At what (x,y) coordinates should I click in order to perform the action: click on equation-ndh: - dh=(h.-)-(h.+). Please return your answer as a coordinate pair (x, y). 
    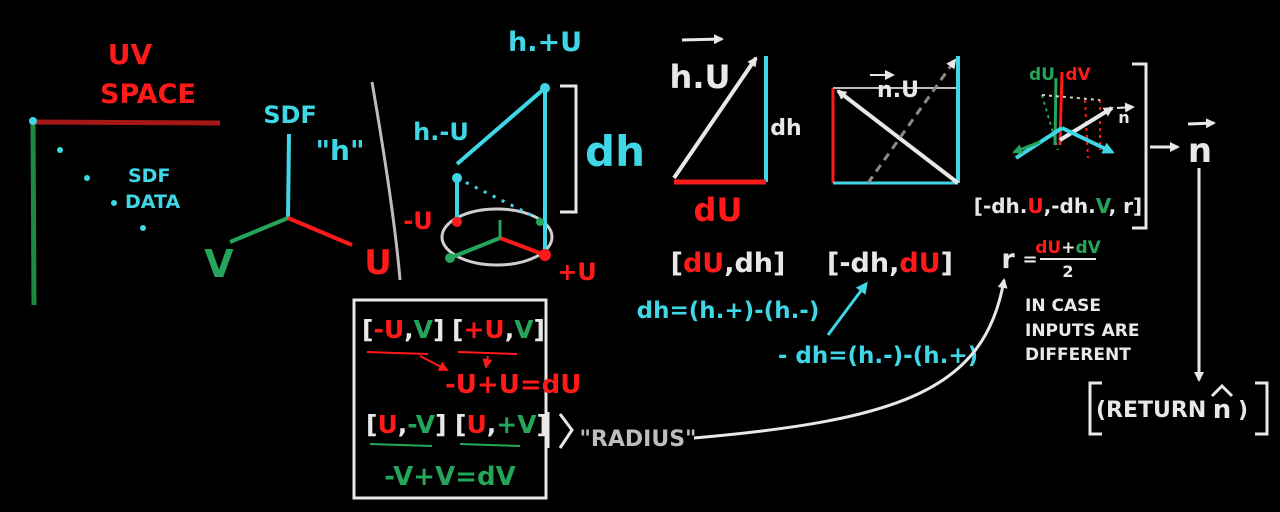
    Looking at the image, I should click on (878, 356).